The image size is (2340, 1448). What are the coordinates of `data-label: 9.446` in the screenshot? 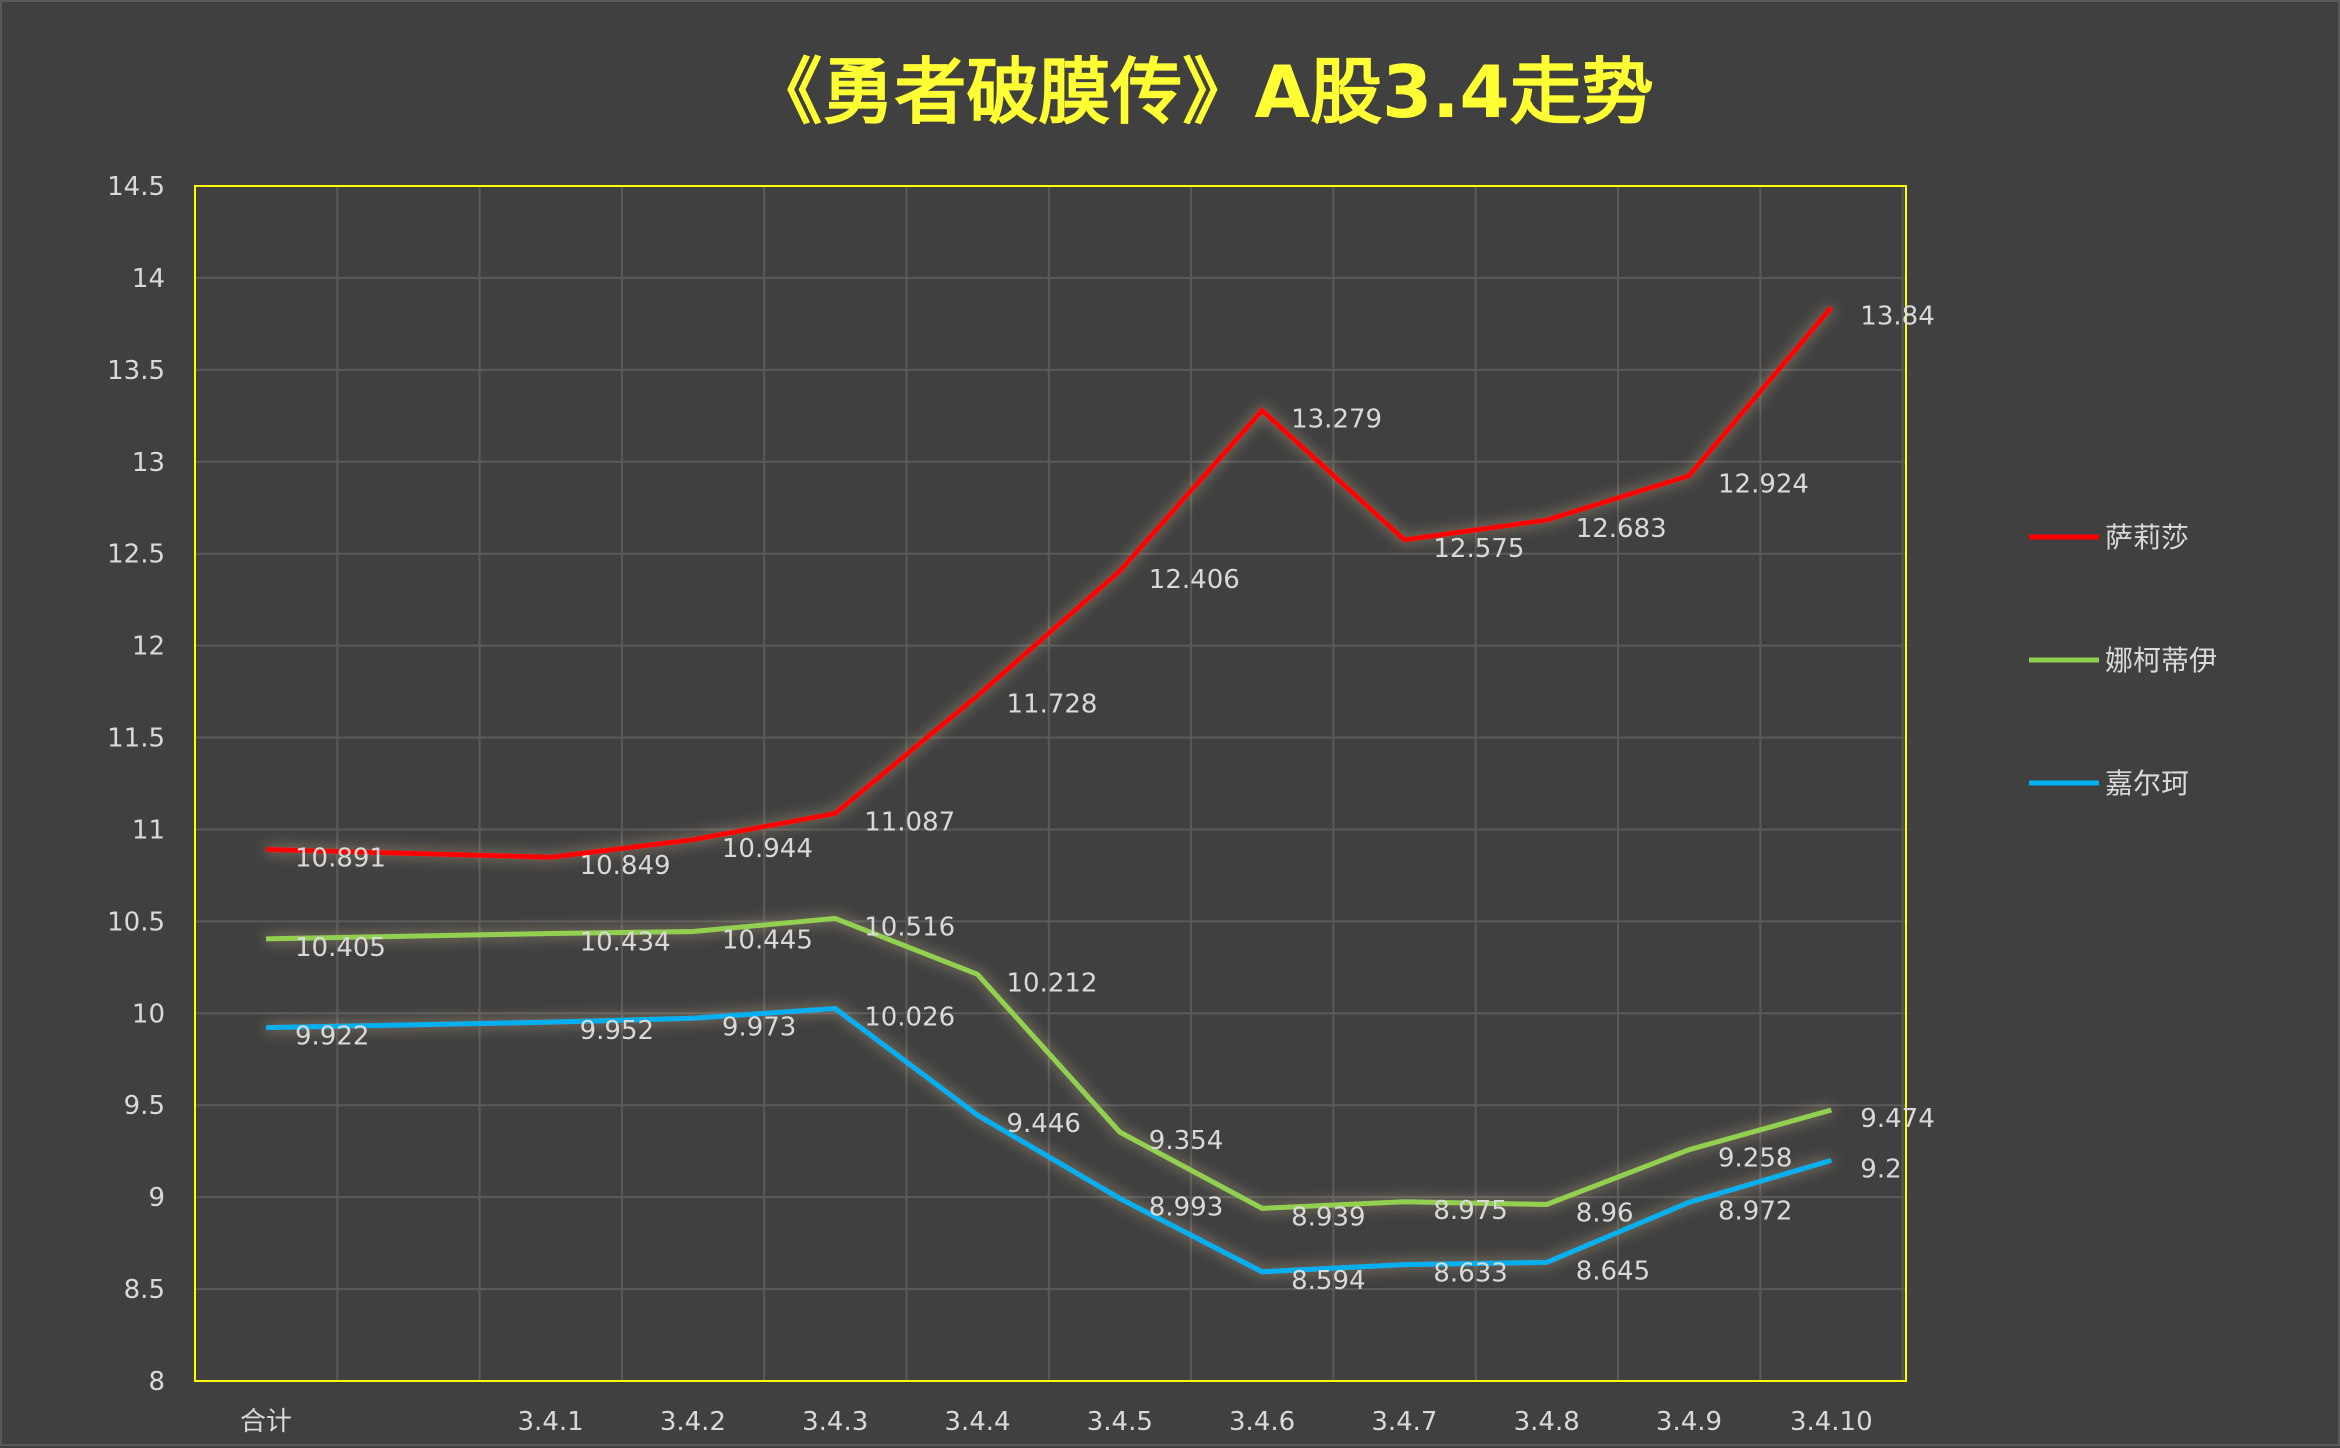 It's located at (1044, 1124).